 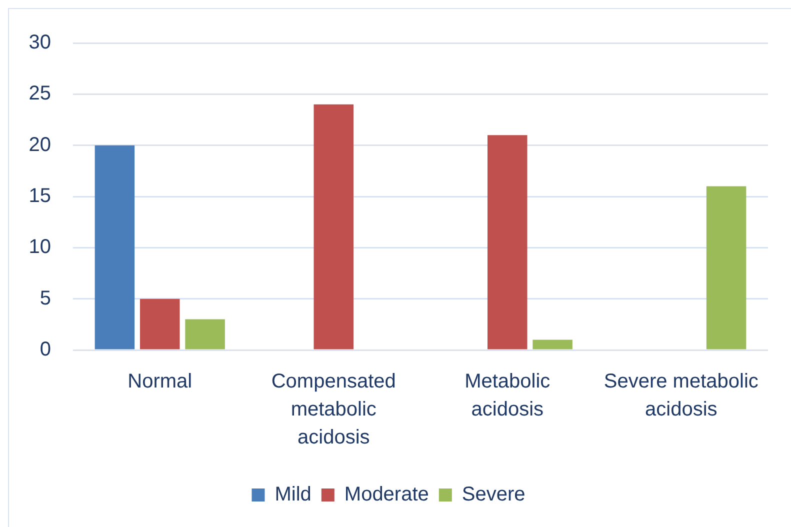 What do you see at coordinates (39, 247) in the screenshot?
I see `y-tick-label: 10` at bounding box center [39, 247].